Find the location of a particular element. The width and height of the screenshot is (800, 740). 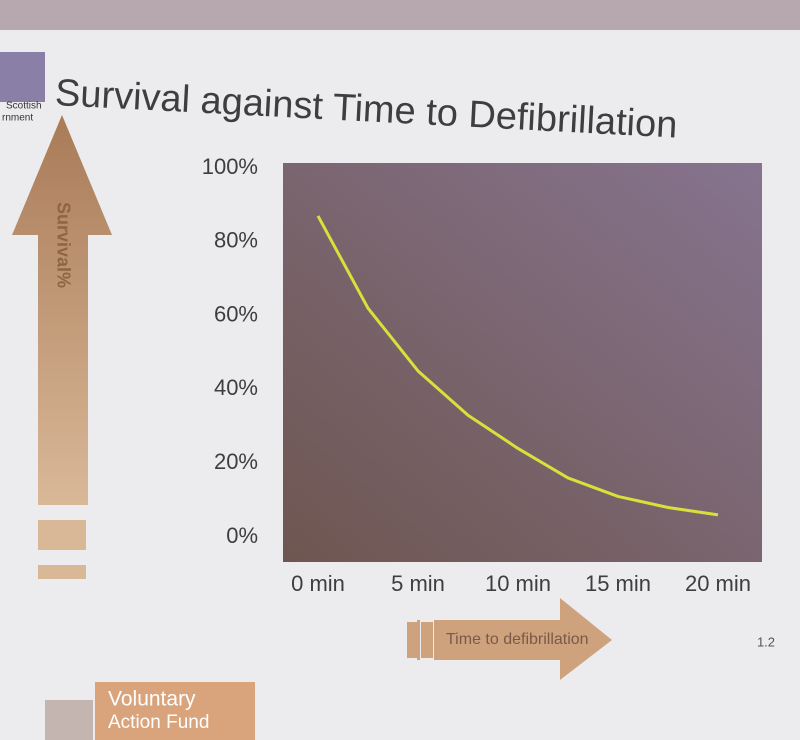

x-tick-label: 10 min is located at coordinates (518, 583).